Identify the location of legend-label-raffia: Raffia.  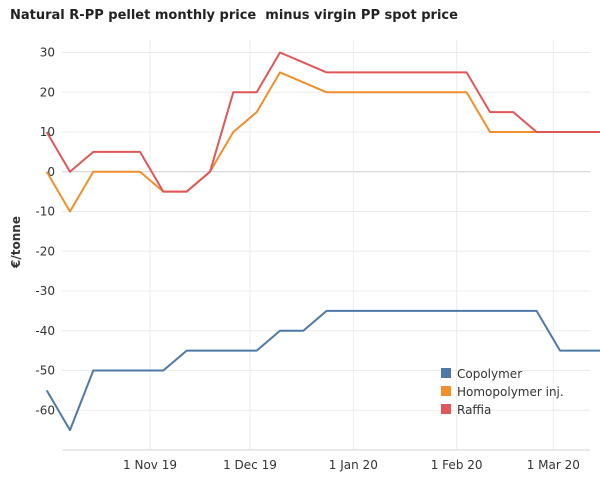
(474, 410).